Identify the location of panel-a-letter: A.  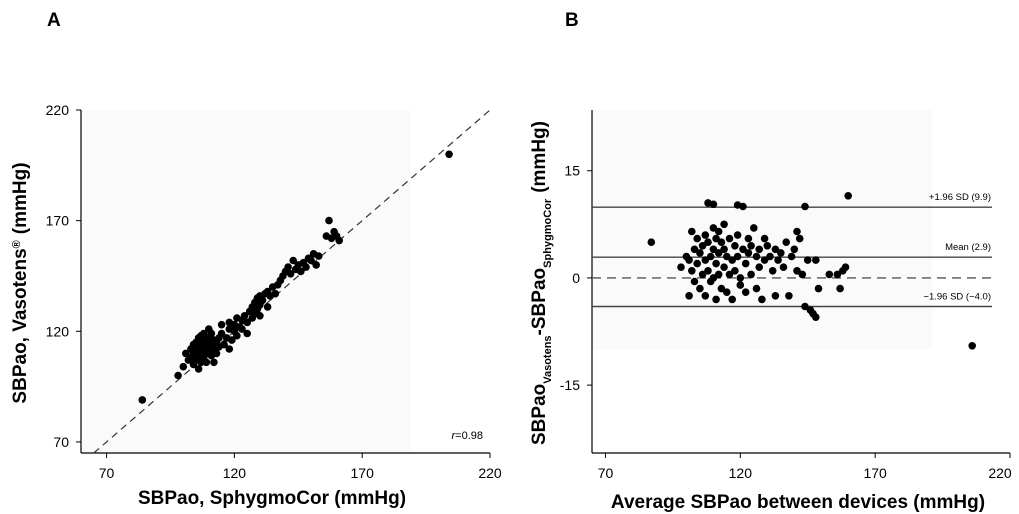
(54, 20).